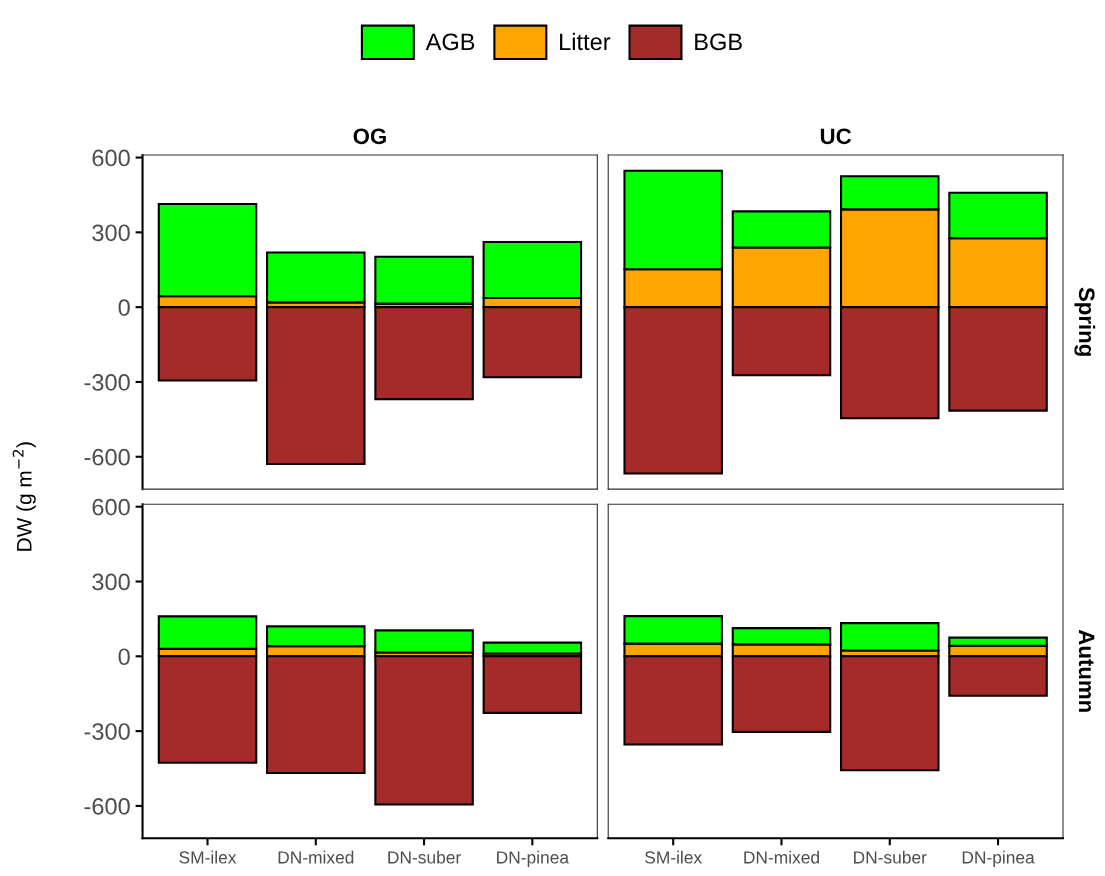 The width and height of the screenshot is (1105, 876). I want to click on text: Spring, so click(1085, 321).